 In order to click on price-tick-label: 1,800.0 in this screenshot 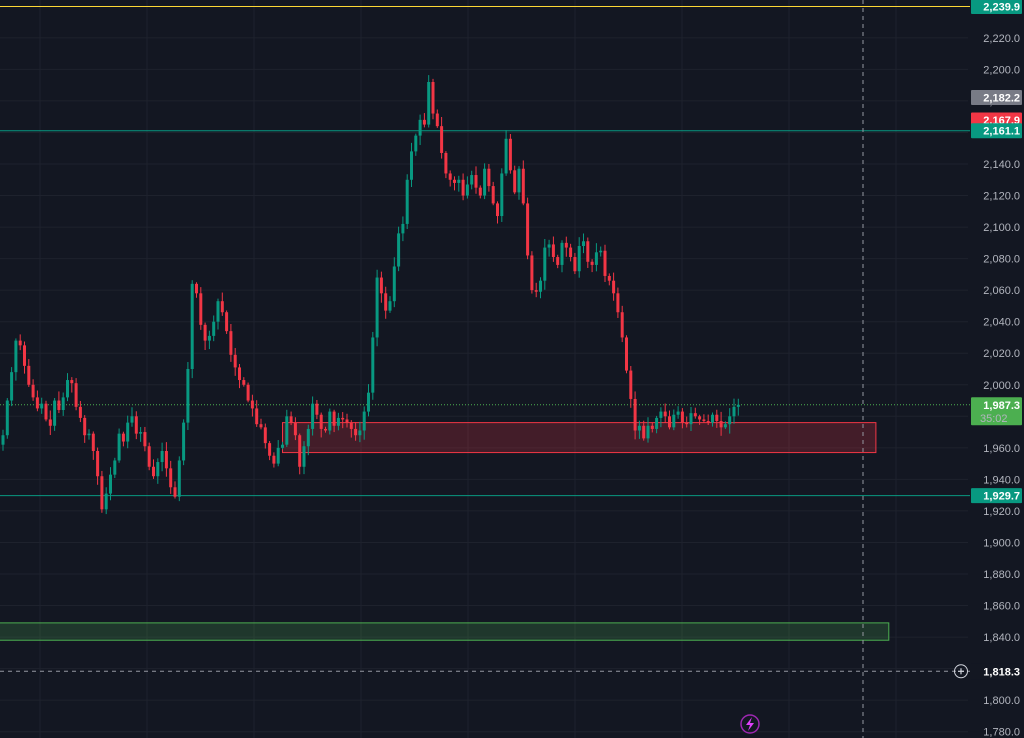, I will do `click(1001, 701)`.